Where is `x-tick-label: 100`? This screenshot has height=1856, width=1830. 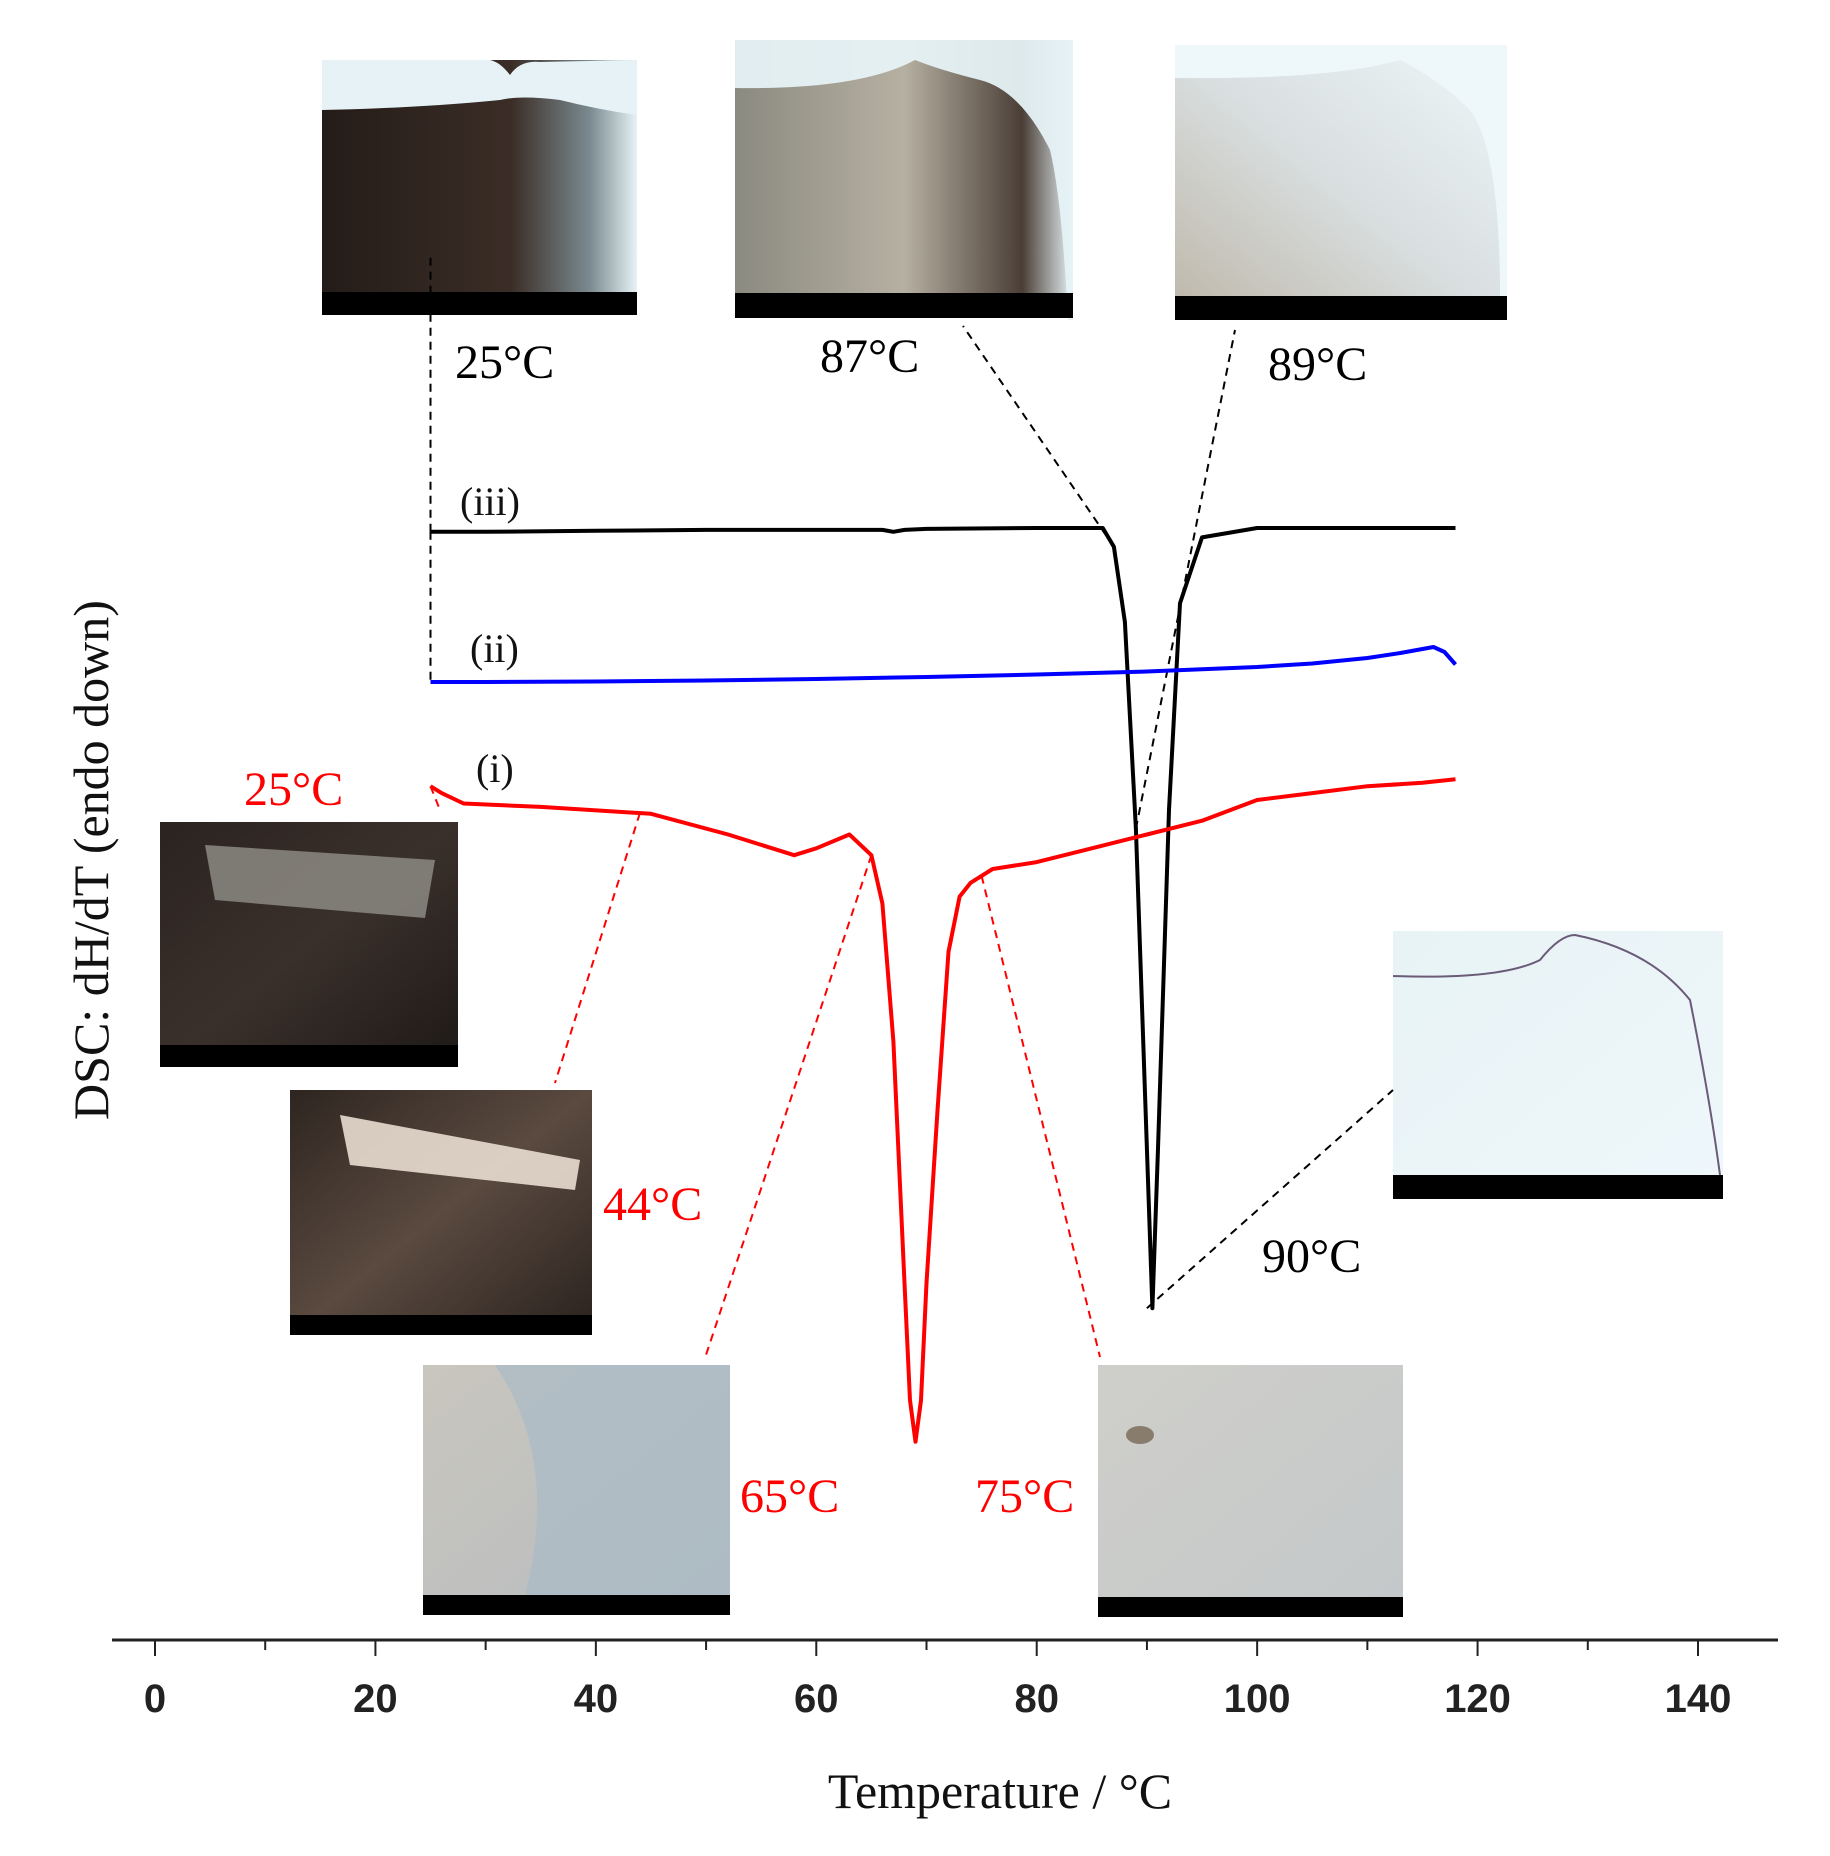
x-tick-label: 100 is located at coordinates (1257, 1699).